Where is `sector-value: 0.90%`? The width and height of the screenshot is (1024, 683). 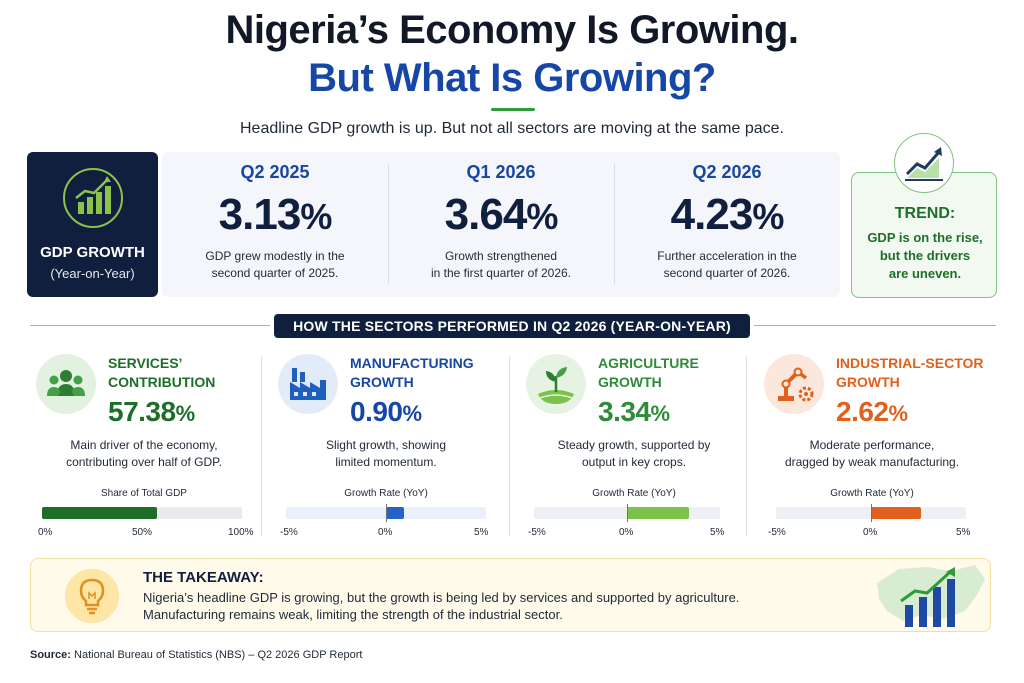 sector-value: 0.90% is located at coordinates (386, 411).